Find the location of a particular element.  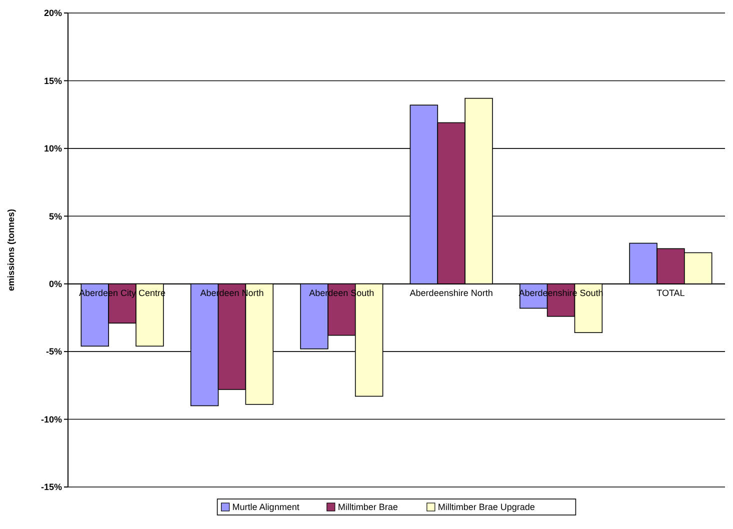

x-tick-label: Aberdeenshire North is located at coordinates (451, 293).